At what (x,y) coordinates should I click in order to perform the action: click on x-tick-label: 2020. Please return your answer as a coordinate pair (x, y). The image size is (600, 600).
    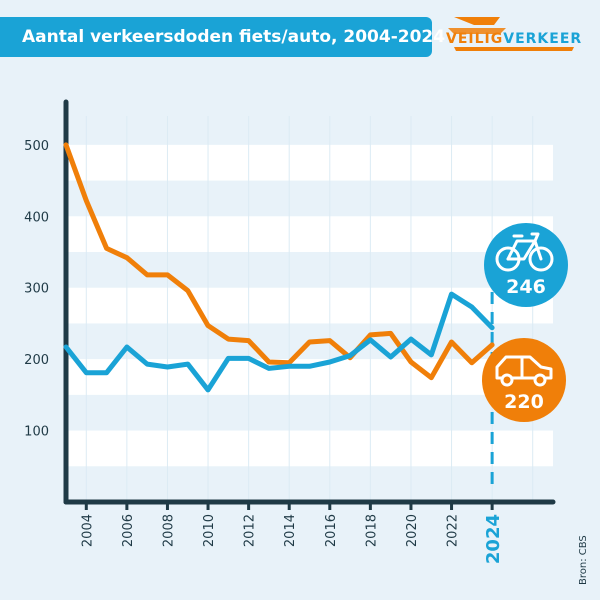
    Looking at the image, I should click on (412, 530).